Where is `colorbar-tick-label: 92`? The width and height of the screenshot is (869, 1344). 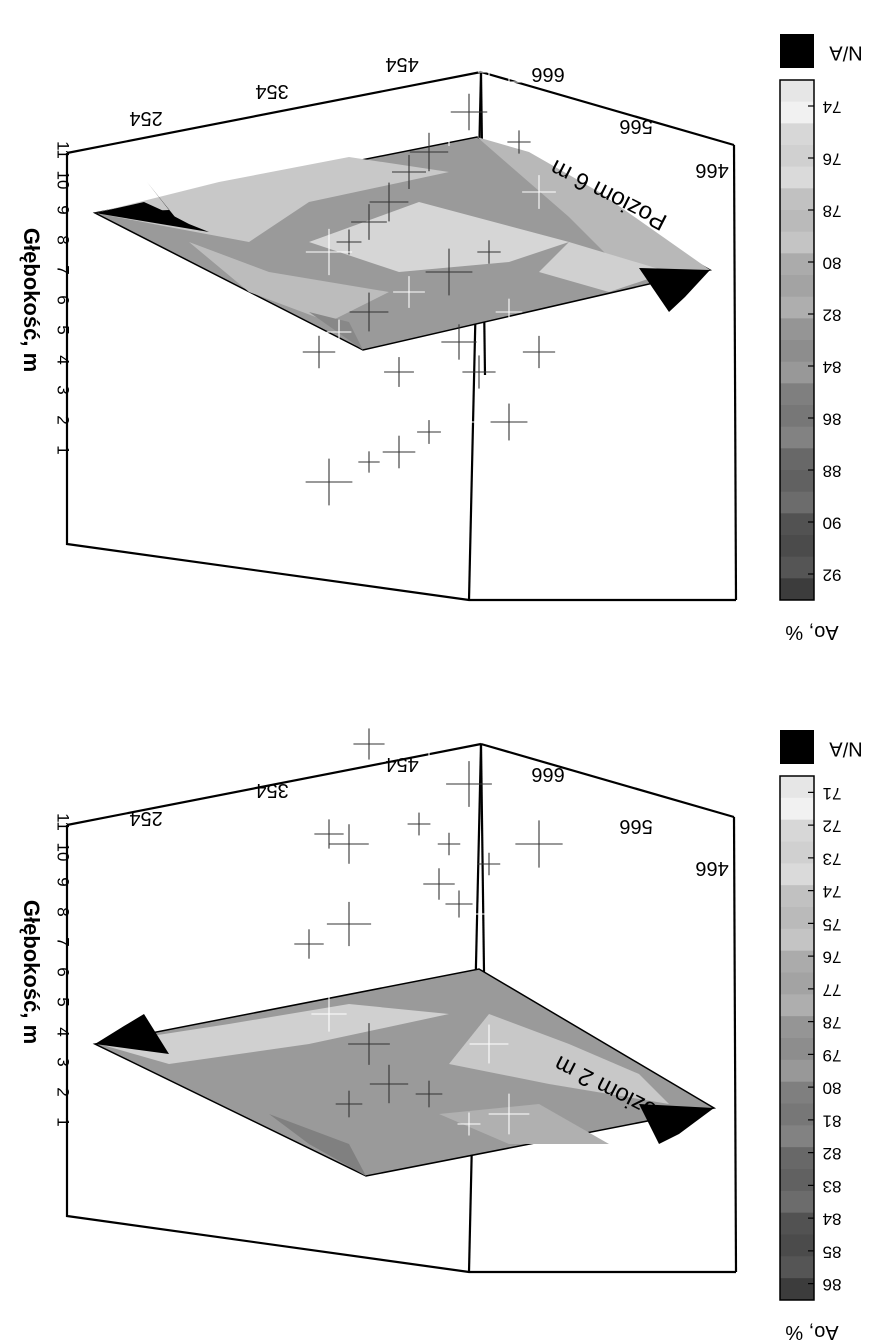
colorbar-tick-label: 92 is located at coordinates (832, 575).